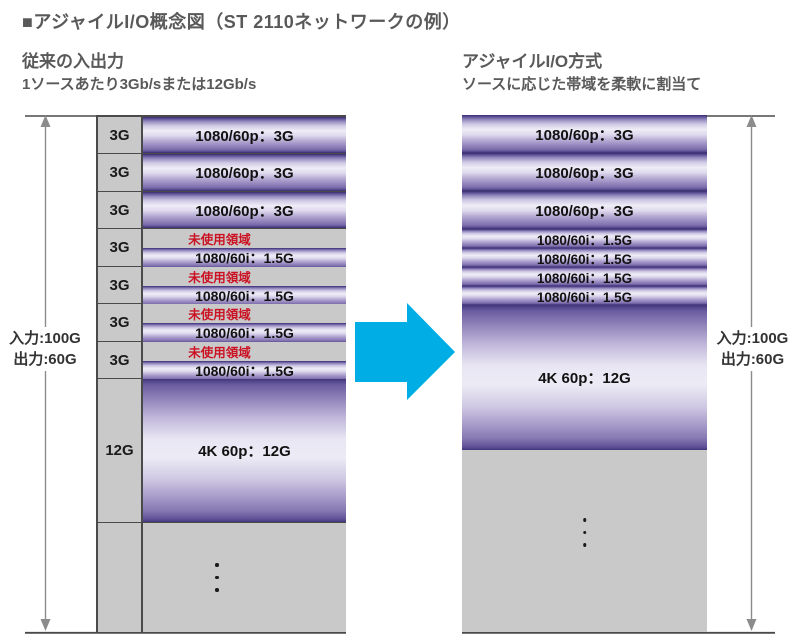  I want to click on page-title: ■アジャイルI/O概念図（ST 2110ネットワークの例）, so click(241, 22).